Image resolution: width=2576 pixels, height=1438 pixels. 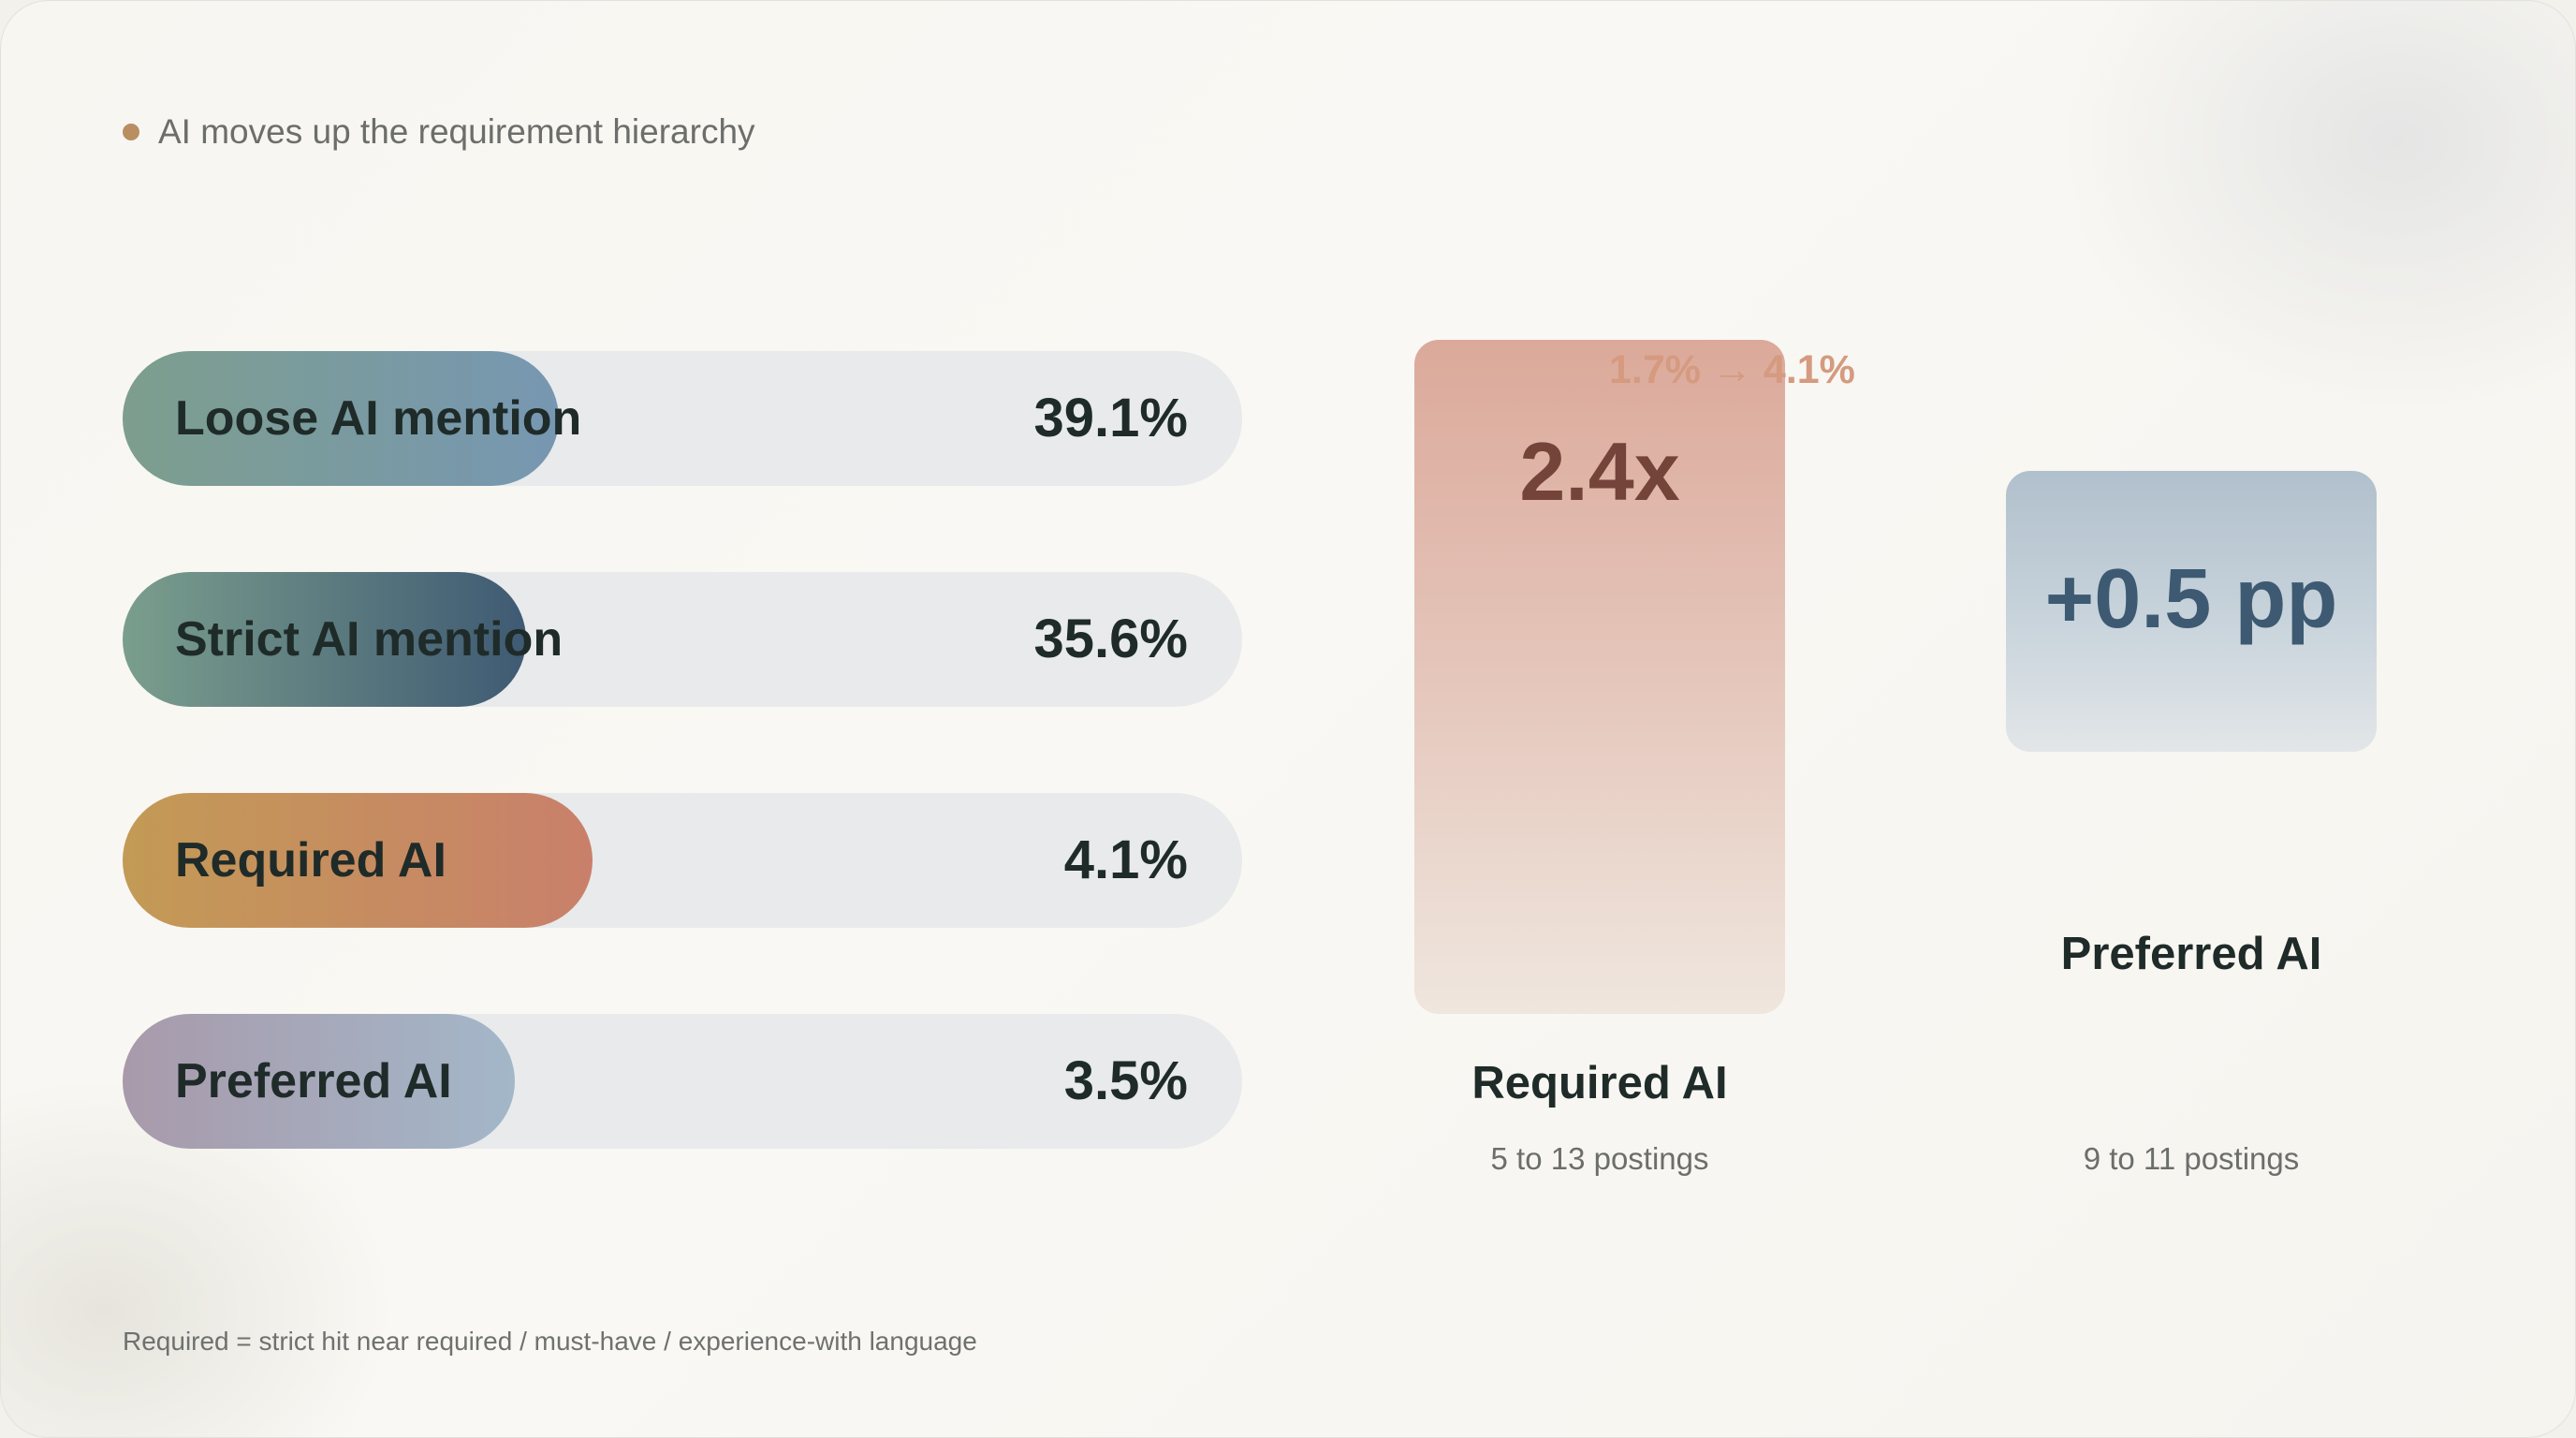 I want to click on required-ai-multiplier: 2.4x, so click(x=1599, y=471).